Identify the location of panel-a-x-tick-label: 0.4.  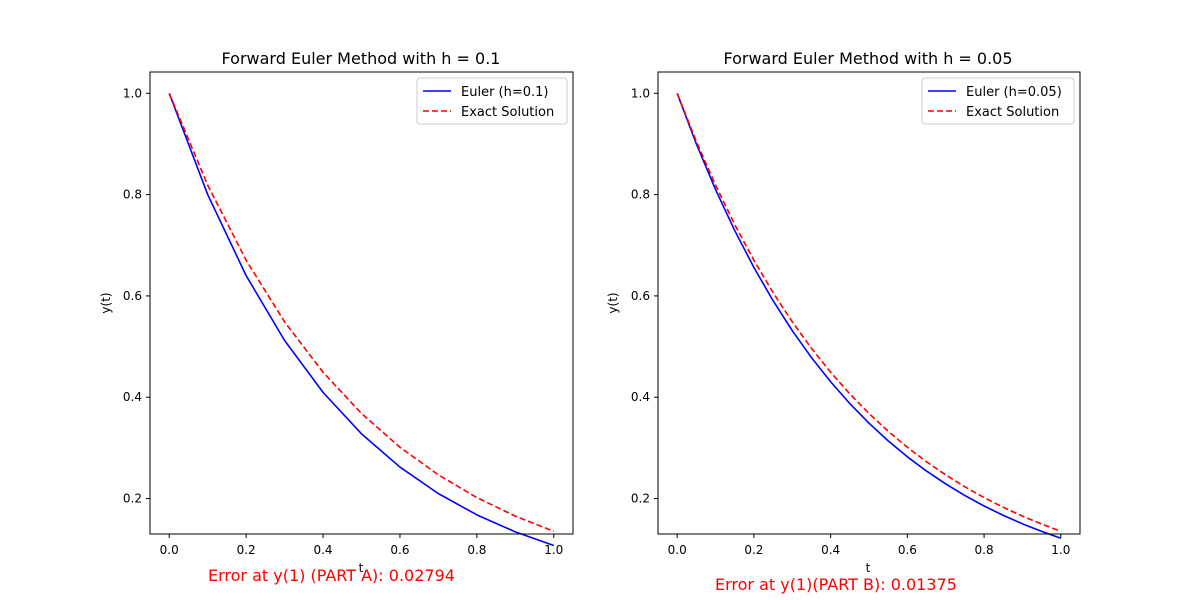
(322, 550).